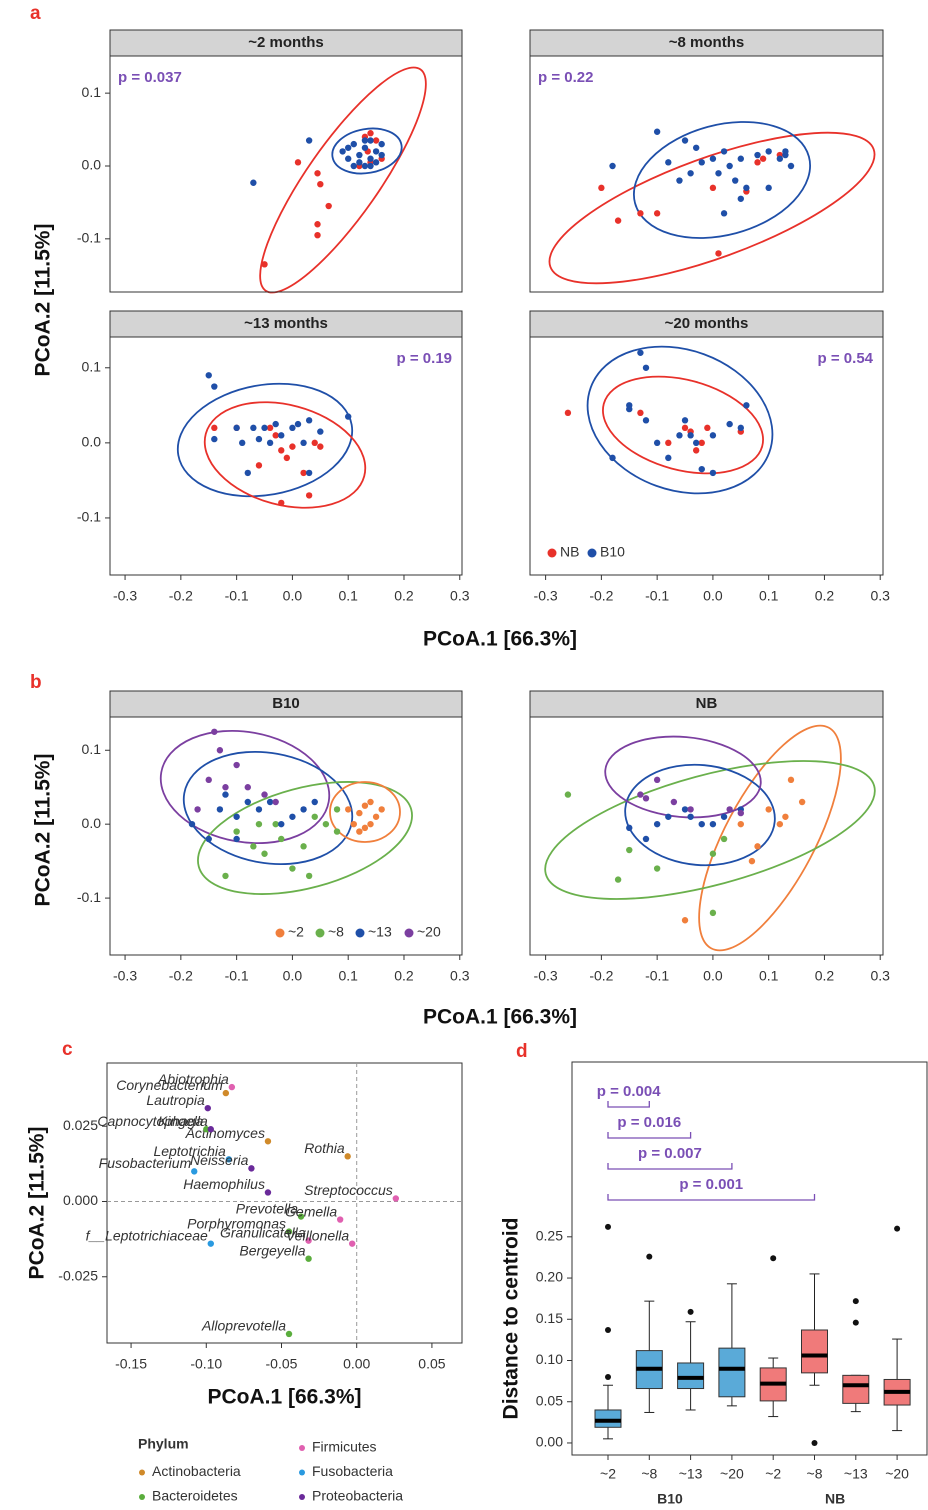 Image resolution: width=928 pixels, height=1510 pixels. Describe the element at coordinates (825, 976) in the screenshot. I see `x-tick-label: 0.2` at that location.